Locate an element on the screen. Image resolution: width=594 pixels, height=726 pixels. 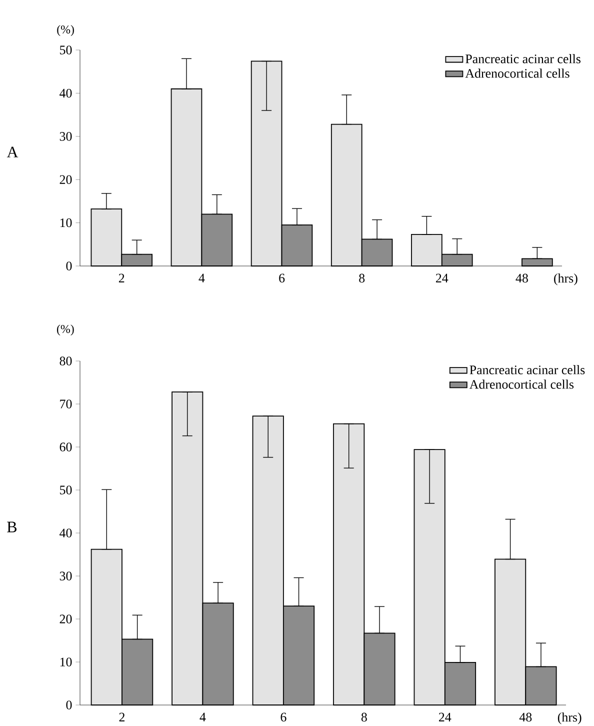
y-tick-label: 60 is located at coordinates (66, 447).